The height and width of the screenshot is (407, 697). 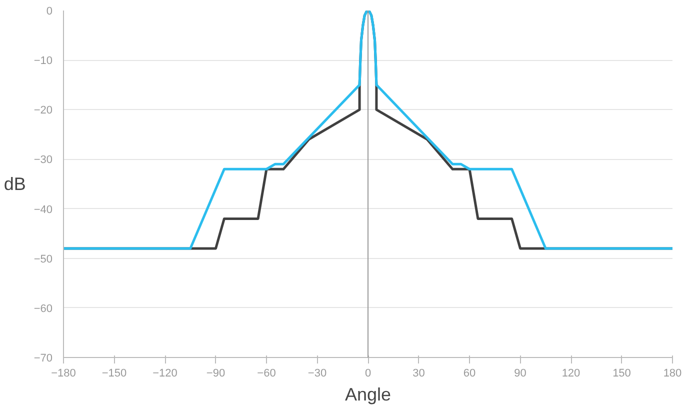 I want to click on x-tick-label: 180, so click(x=672, y=374).